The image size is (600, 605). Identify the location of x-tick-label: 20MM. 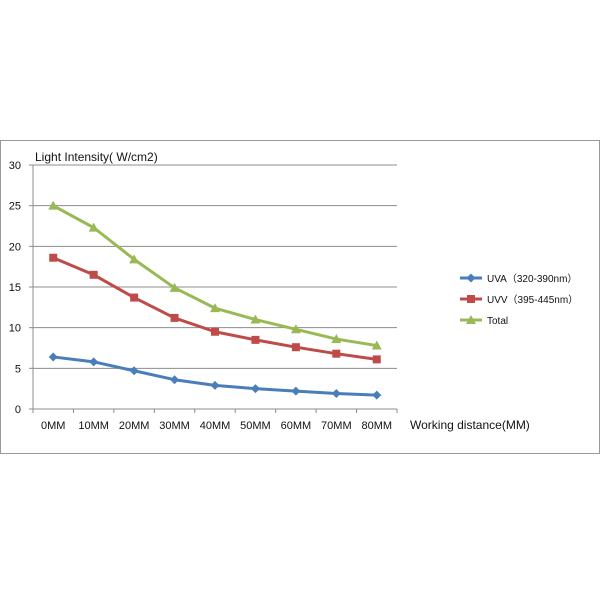
(134, 426).